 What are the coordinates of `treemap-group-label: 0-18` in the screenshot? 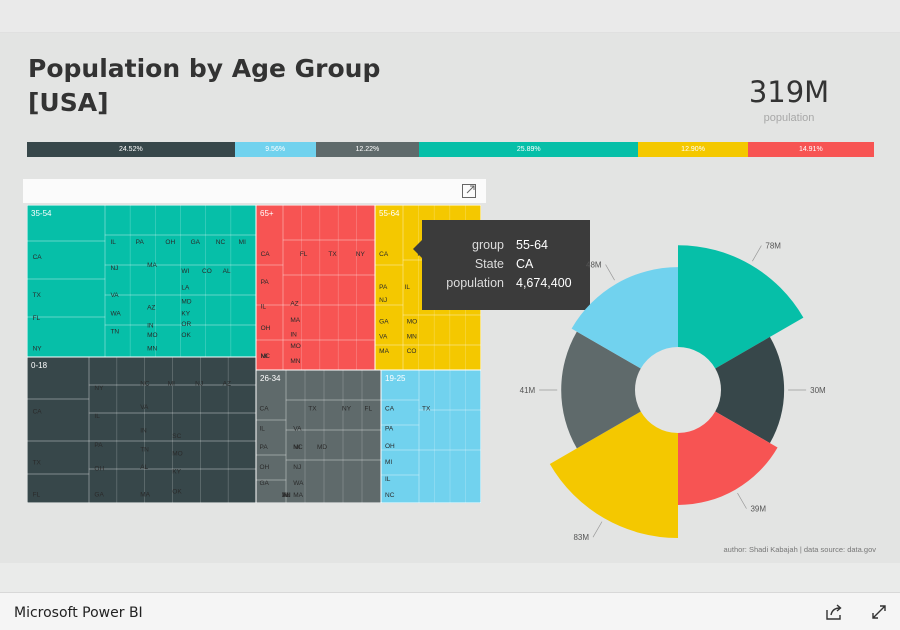 It's located at (39, 365).